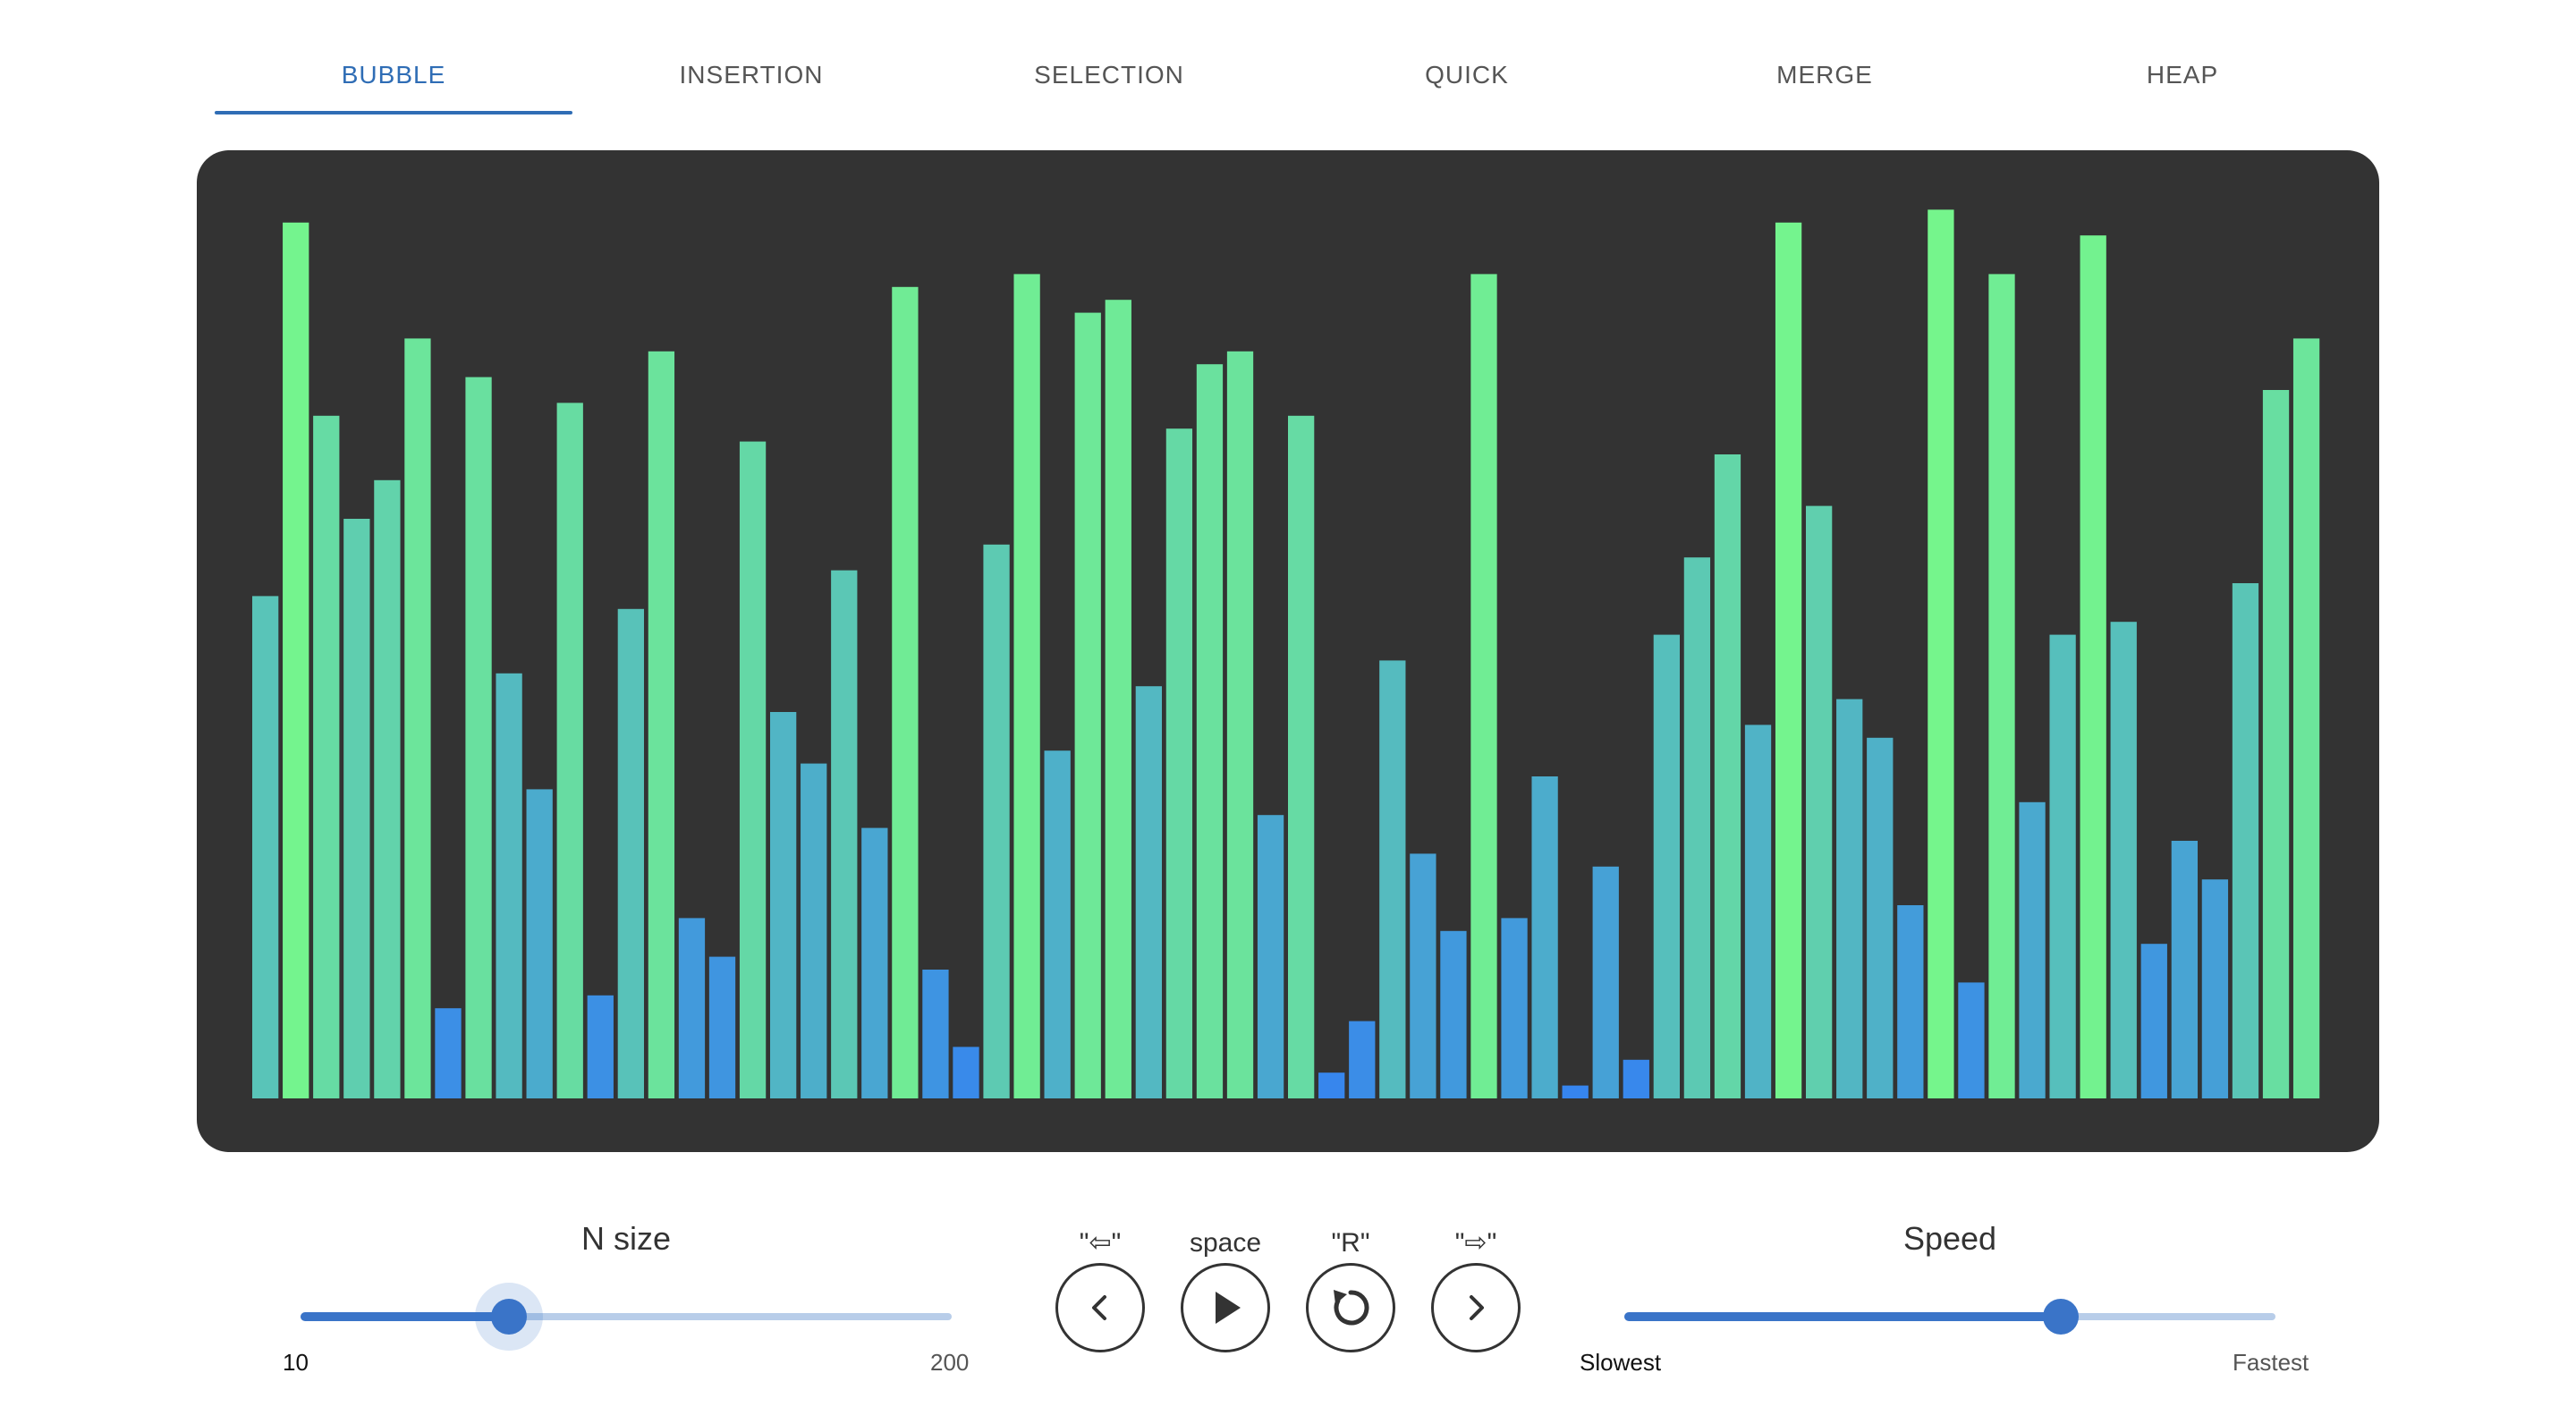 The height and width of the screenshot is (1424, 2576). Describe the element at coordinates (1100, 1243) in the screenshot. I see `prev-step-hint: "⇦"` at that location.